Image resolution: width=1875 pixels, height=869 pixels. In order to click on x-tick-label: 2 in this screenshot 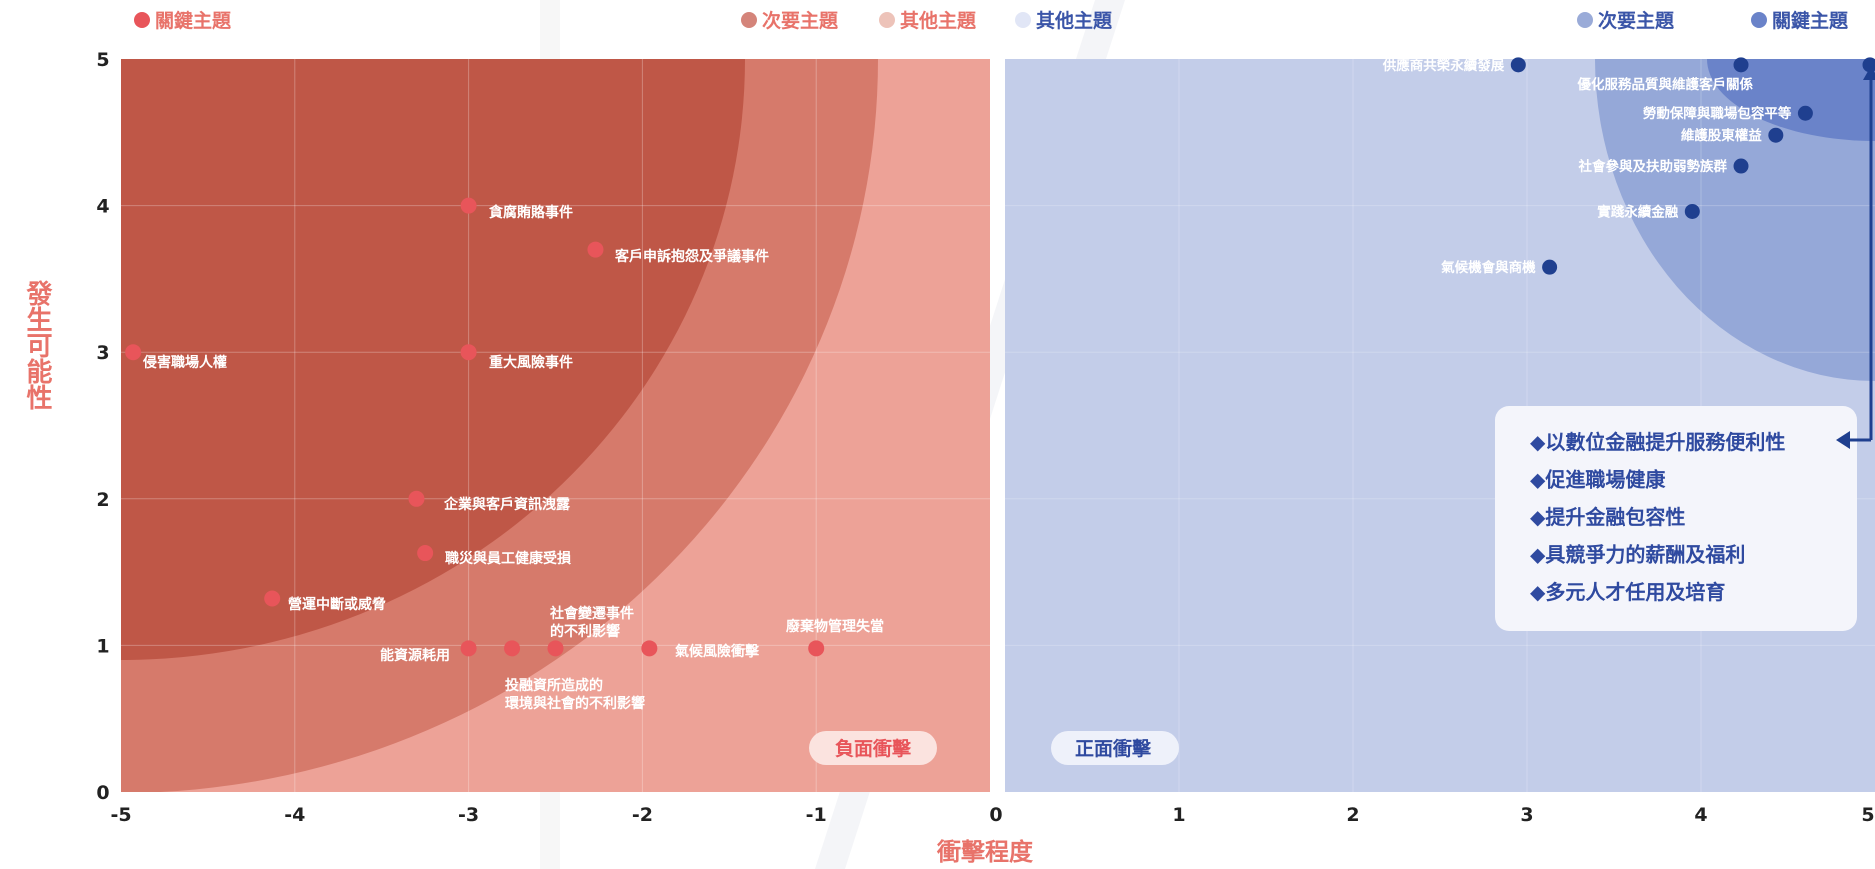, I will do `click(1352, 815)`.